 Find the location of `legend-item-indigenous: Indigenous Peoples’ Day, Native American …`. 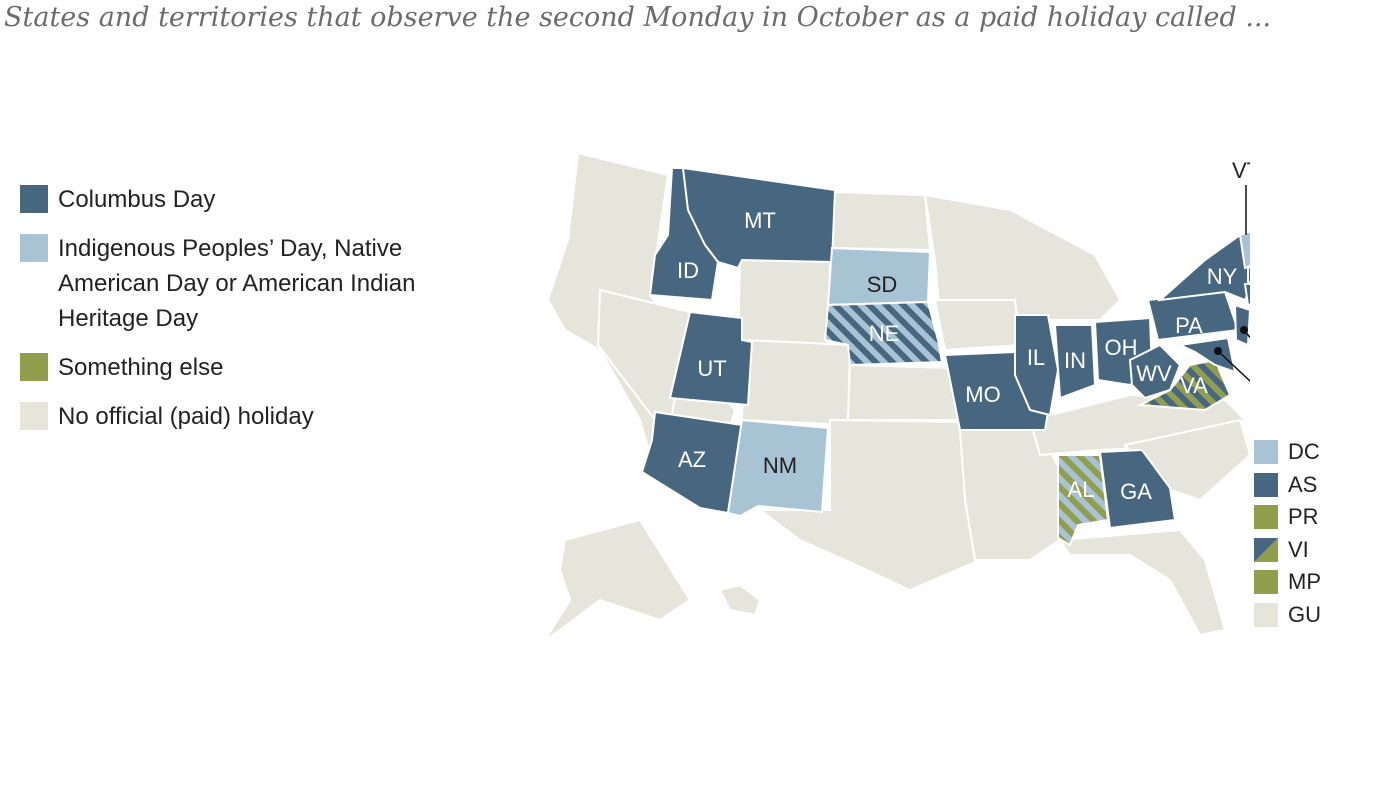

legend-item-indigenous: Indigenous Peoples’ Day, Native American … is located at coordinates (255, 283).